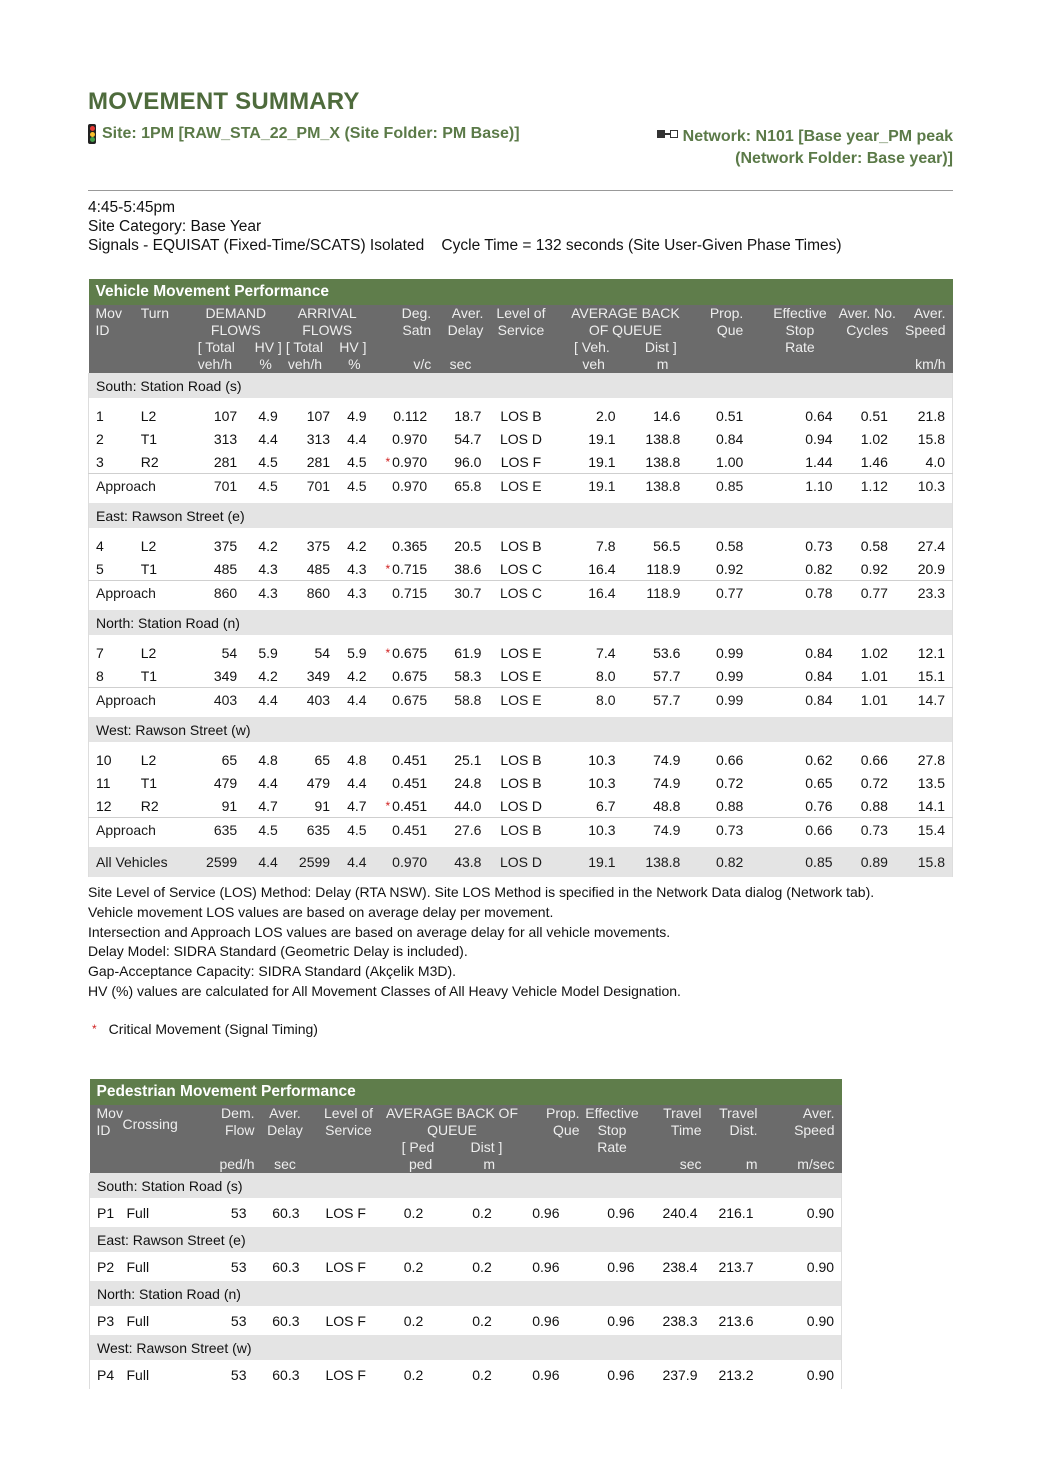  What do you see at coordinates (667, 829) in the screenshot?
I see `cell: 74.9` at bounding box center [667, 829].